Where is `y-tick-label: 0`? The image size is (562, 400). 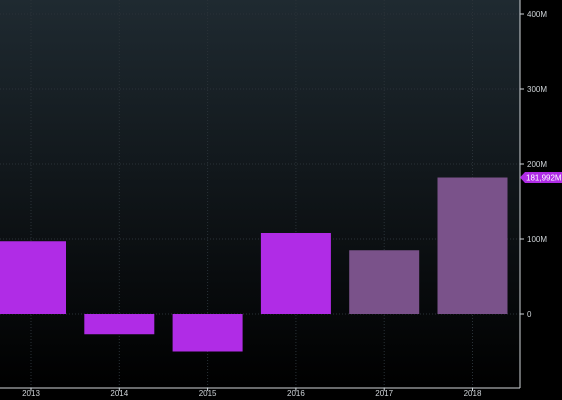
y-tick-label: 0 is located at coordinates (529, 314).